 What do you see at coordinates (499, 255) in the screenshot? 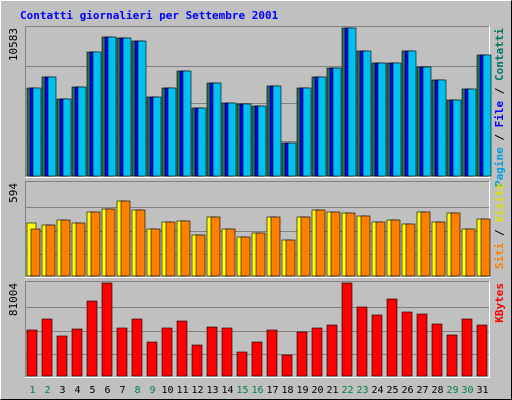
I see `legend-entry-0: Siti` at bounding box center [499, 255].